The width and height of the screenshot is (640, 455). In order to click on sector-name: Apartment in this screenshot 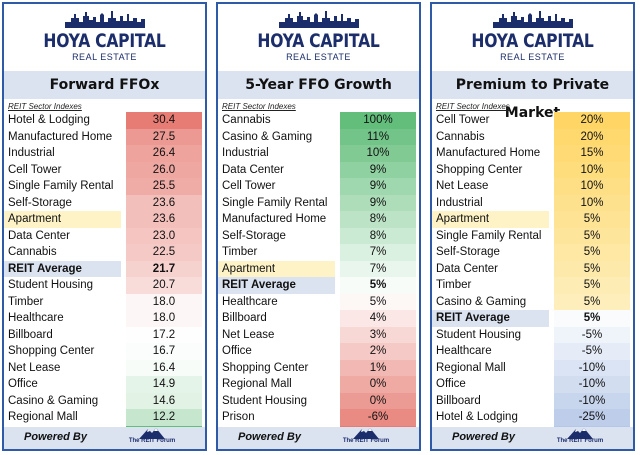, I will do `click(62, 219)`.